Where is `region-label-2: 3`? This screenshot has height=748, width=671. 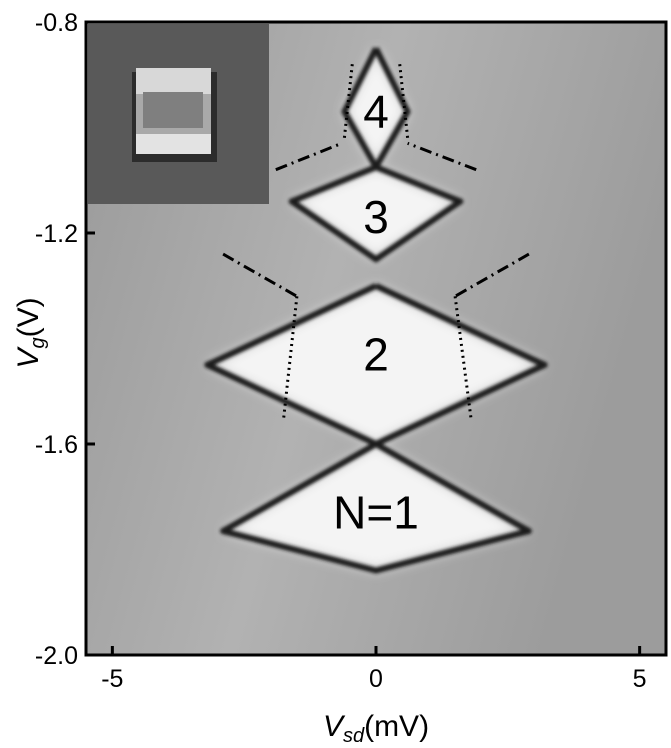 region-label-2: 3 is located at coordinates (376, 217).